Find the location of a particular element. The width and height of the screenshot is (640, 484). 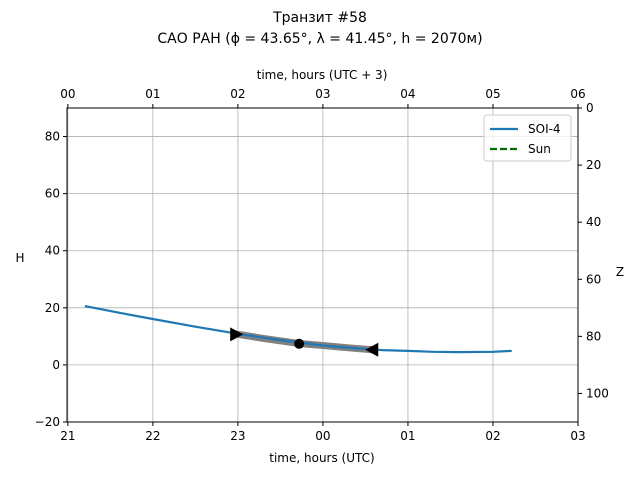

y-tick-label: 80 is located at coordinates (52, 137).